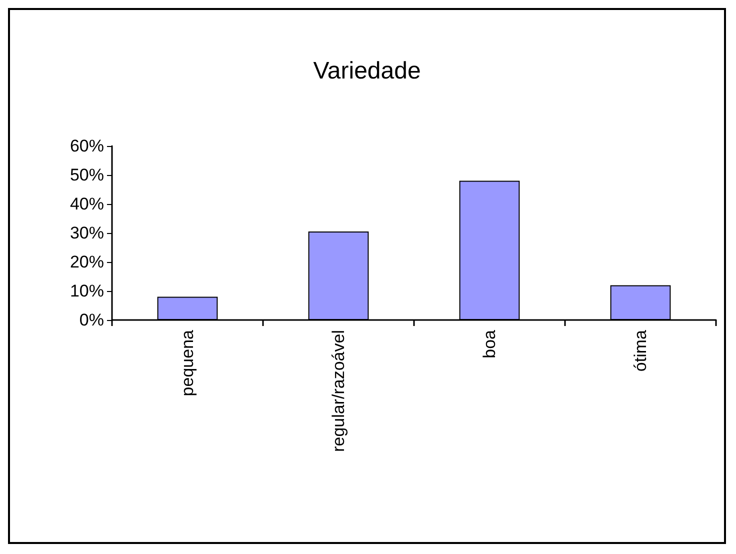 This screenshot has width=736, height=554. I want to click on x-tick-label: regular/razoável, so click(338, 391).